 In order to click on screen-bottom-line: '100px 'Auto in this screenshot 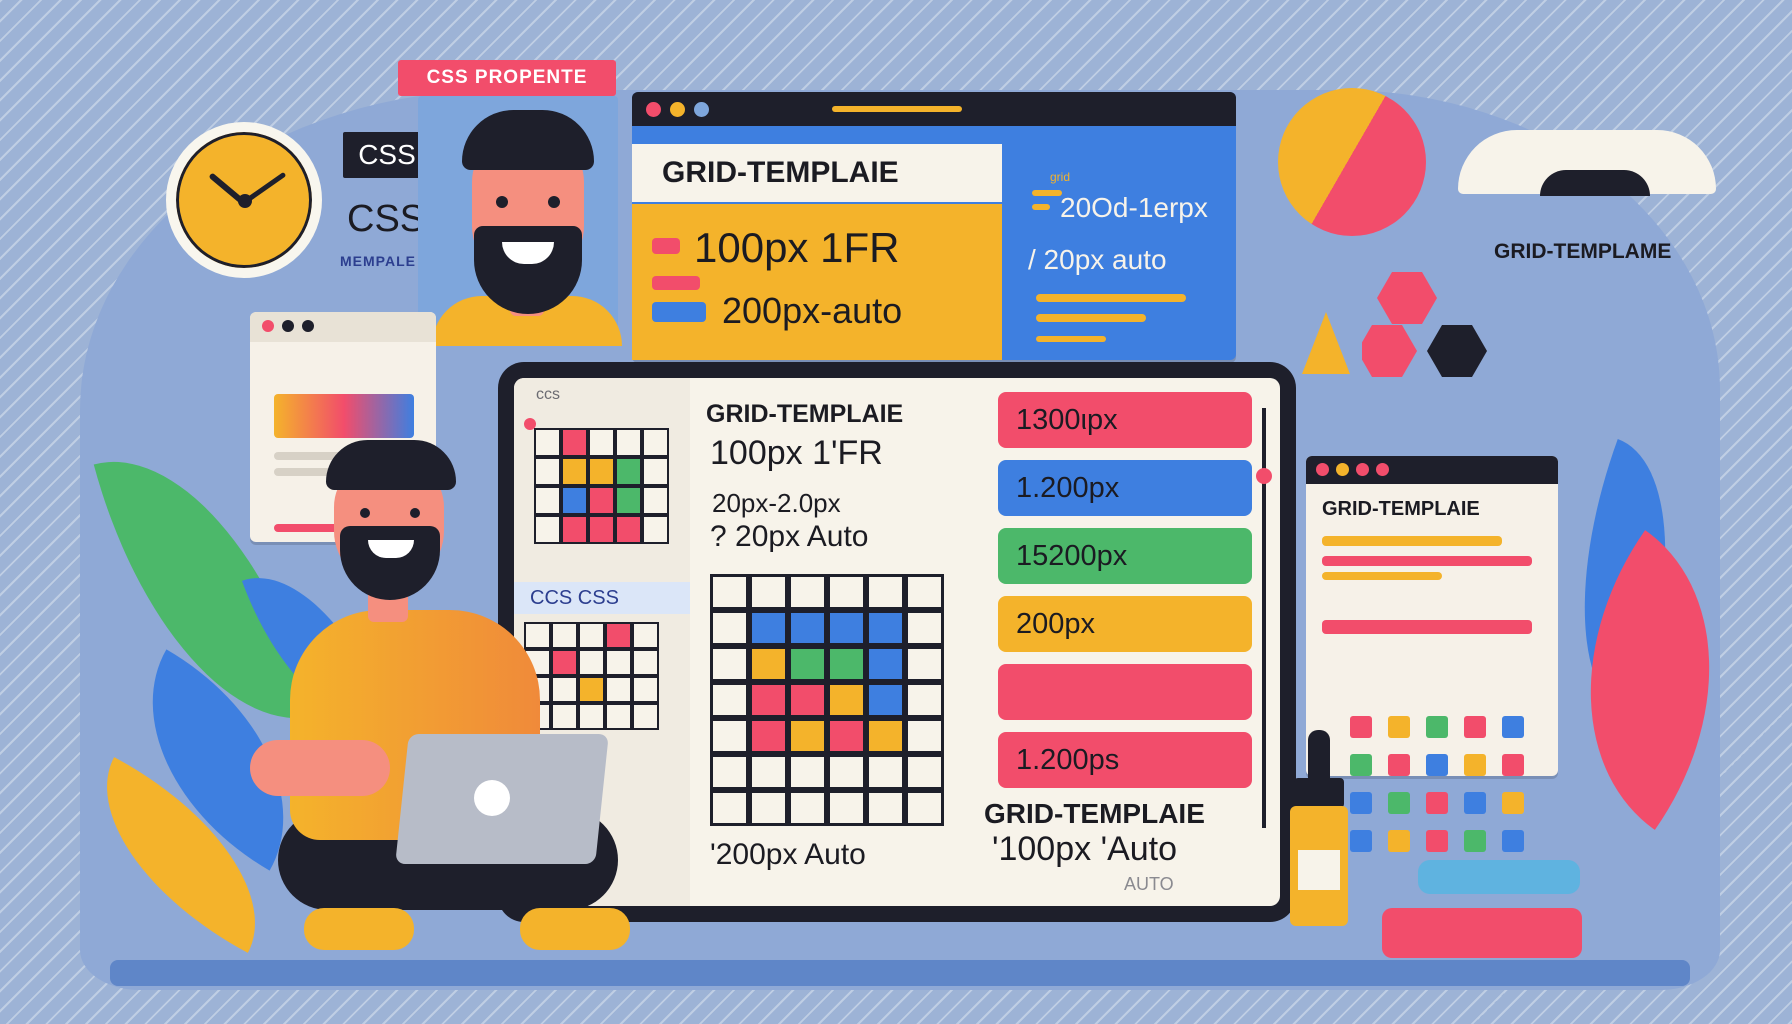, I will do `click(1085, 849)`.